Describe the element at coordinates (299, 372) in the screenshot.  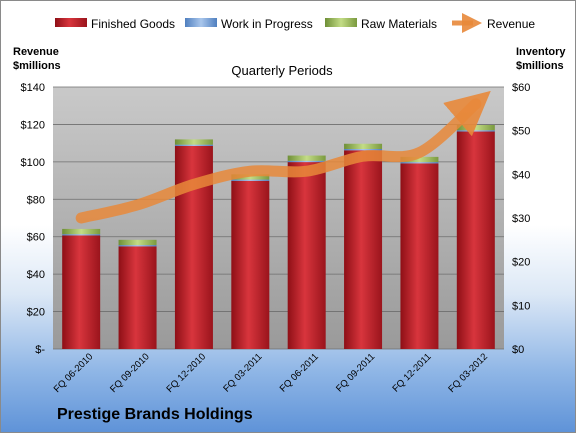
I see `x-tick-label: FQ 06-2011` at that location.